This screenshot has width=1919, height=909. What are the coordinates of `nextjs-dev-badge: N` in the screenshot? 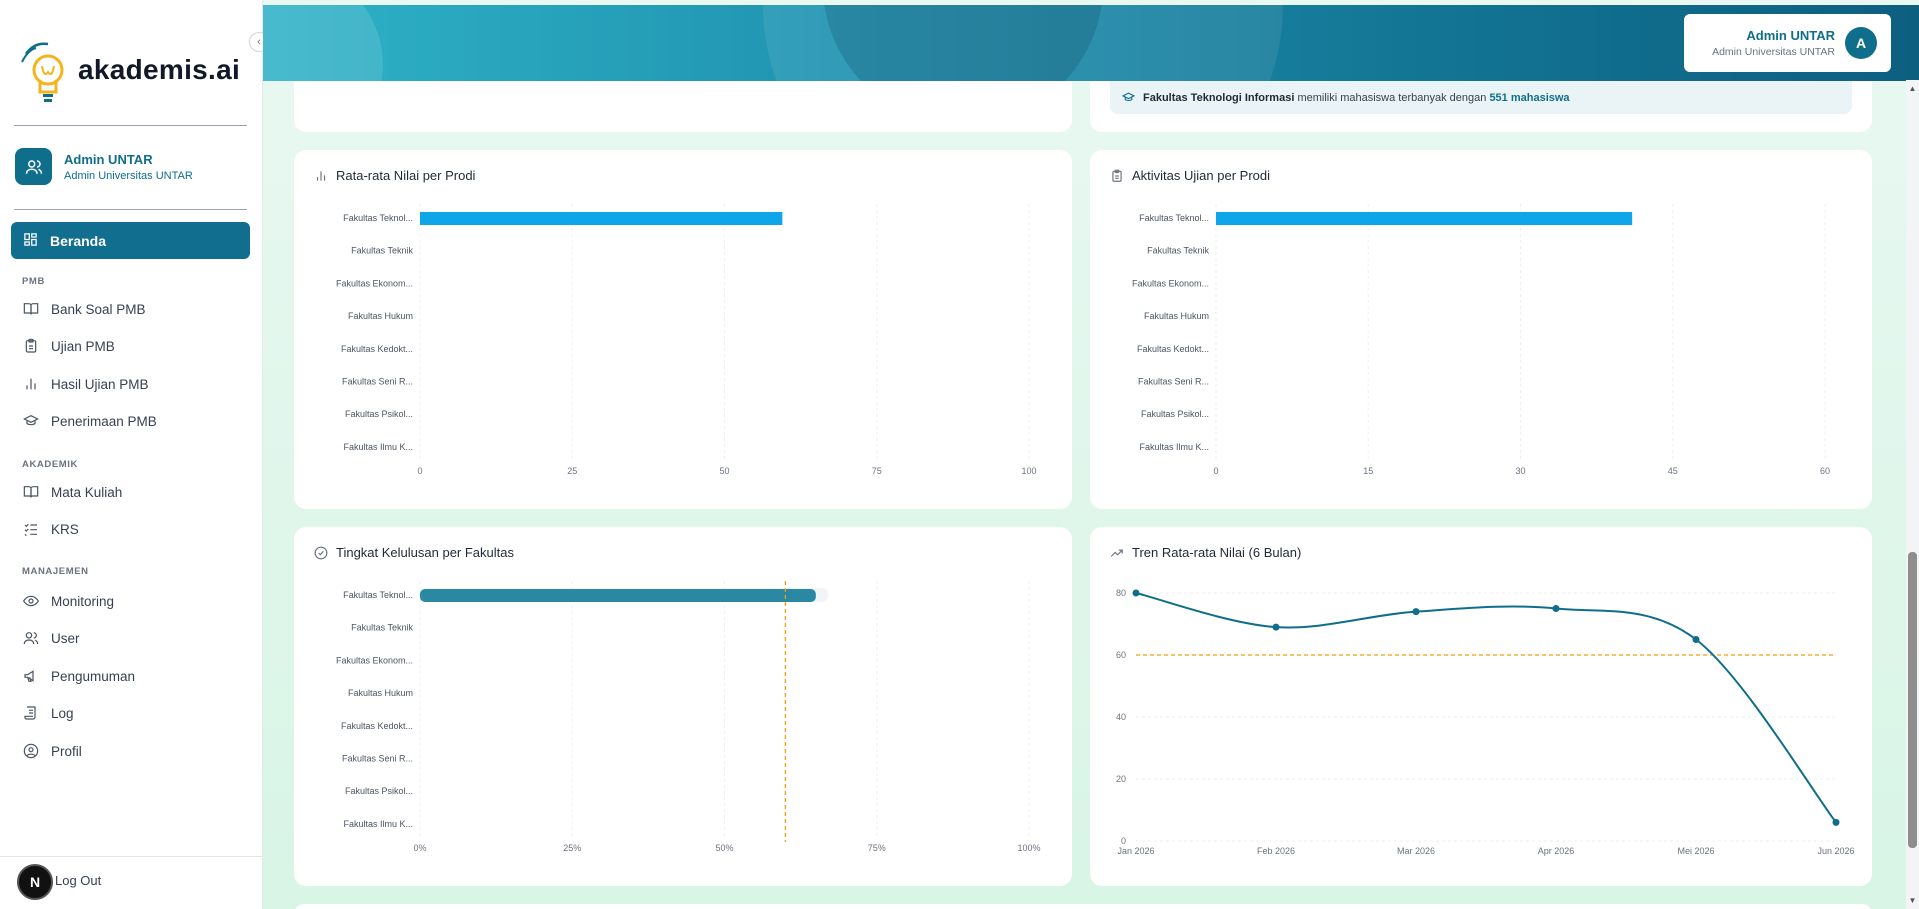 It's located at (35, 882).